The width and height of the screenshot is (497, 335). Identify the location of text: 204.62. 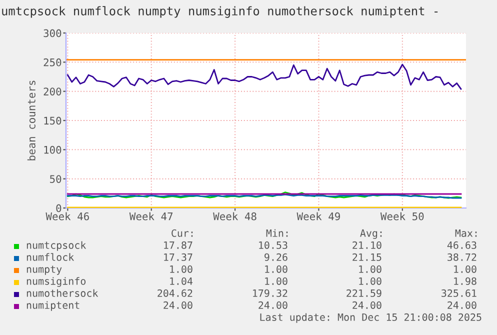
(175, 293).